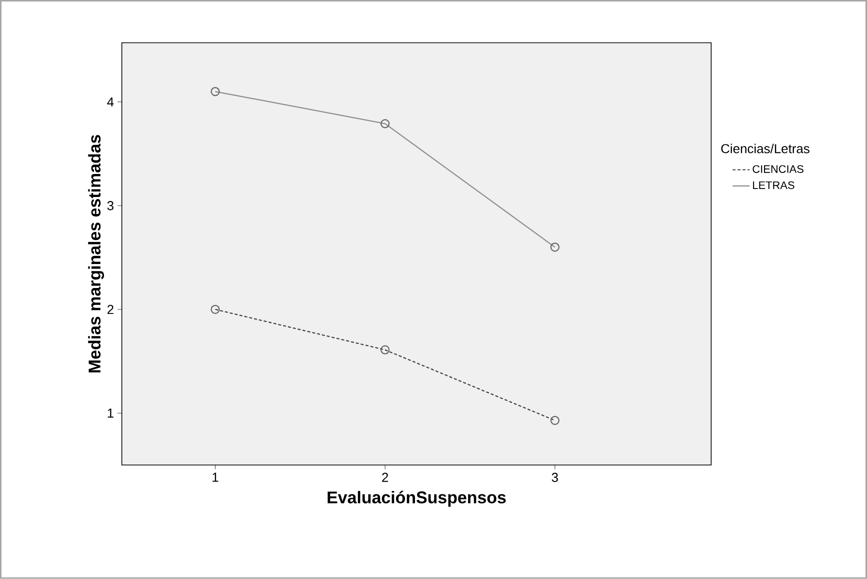 The height and width of the screenshot is (579, 867). What do you see at coordinates (417, 498) in the screenshot?
I see `x-axis-title: EvaluaciónSuspensos` at bounding box center [417, 498].